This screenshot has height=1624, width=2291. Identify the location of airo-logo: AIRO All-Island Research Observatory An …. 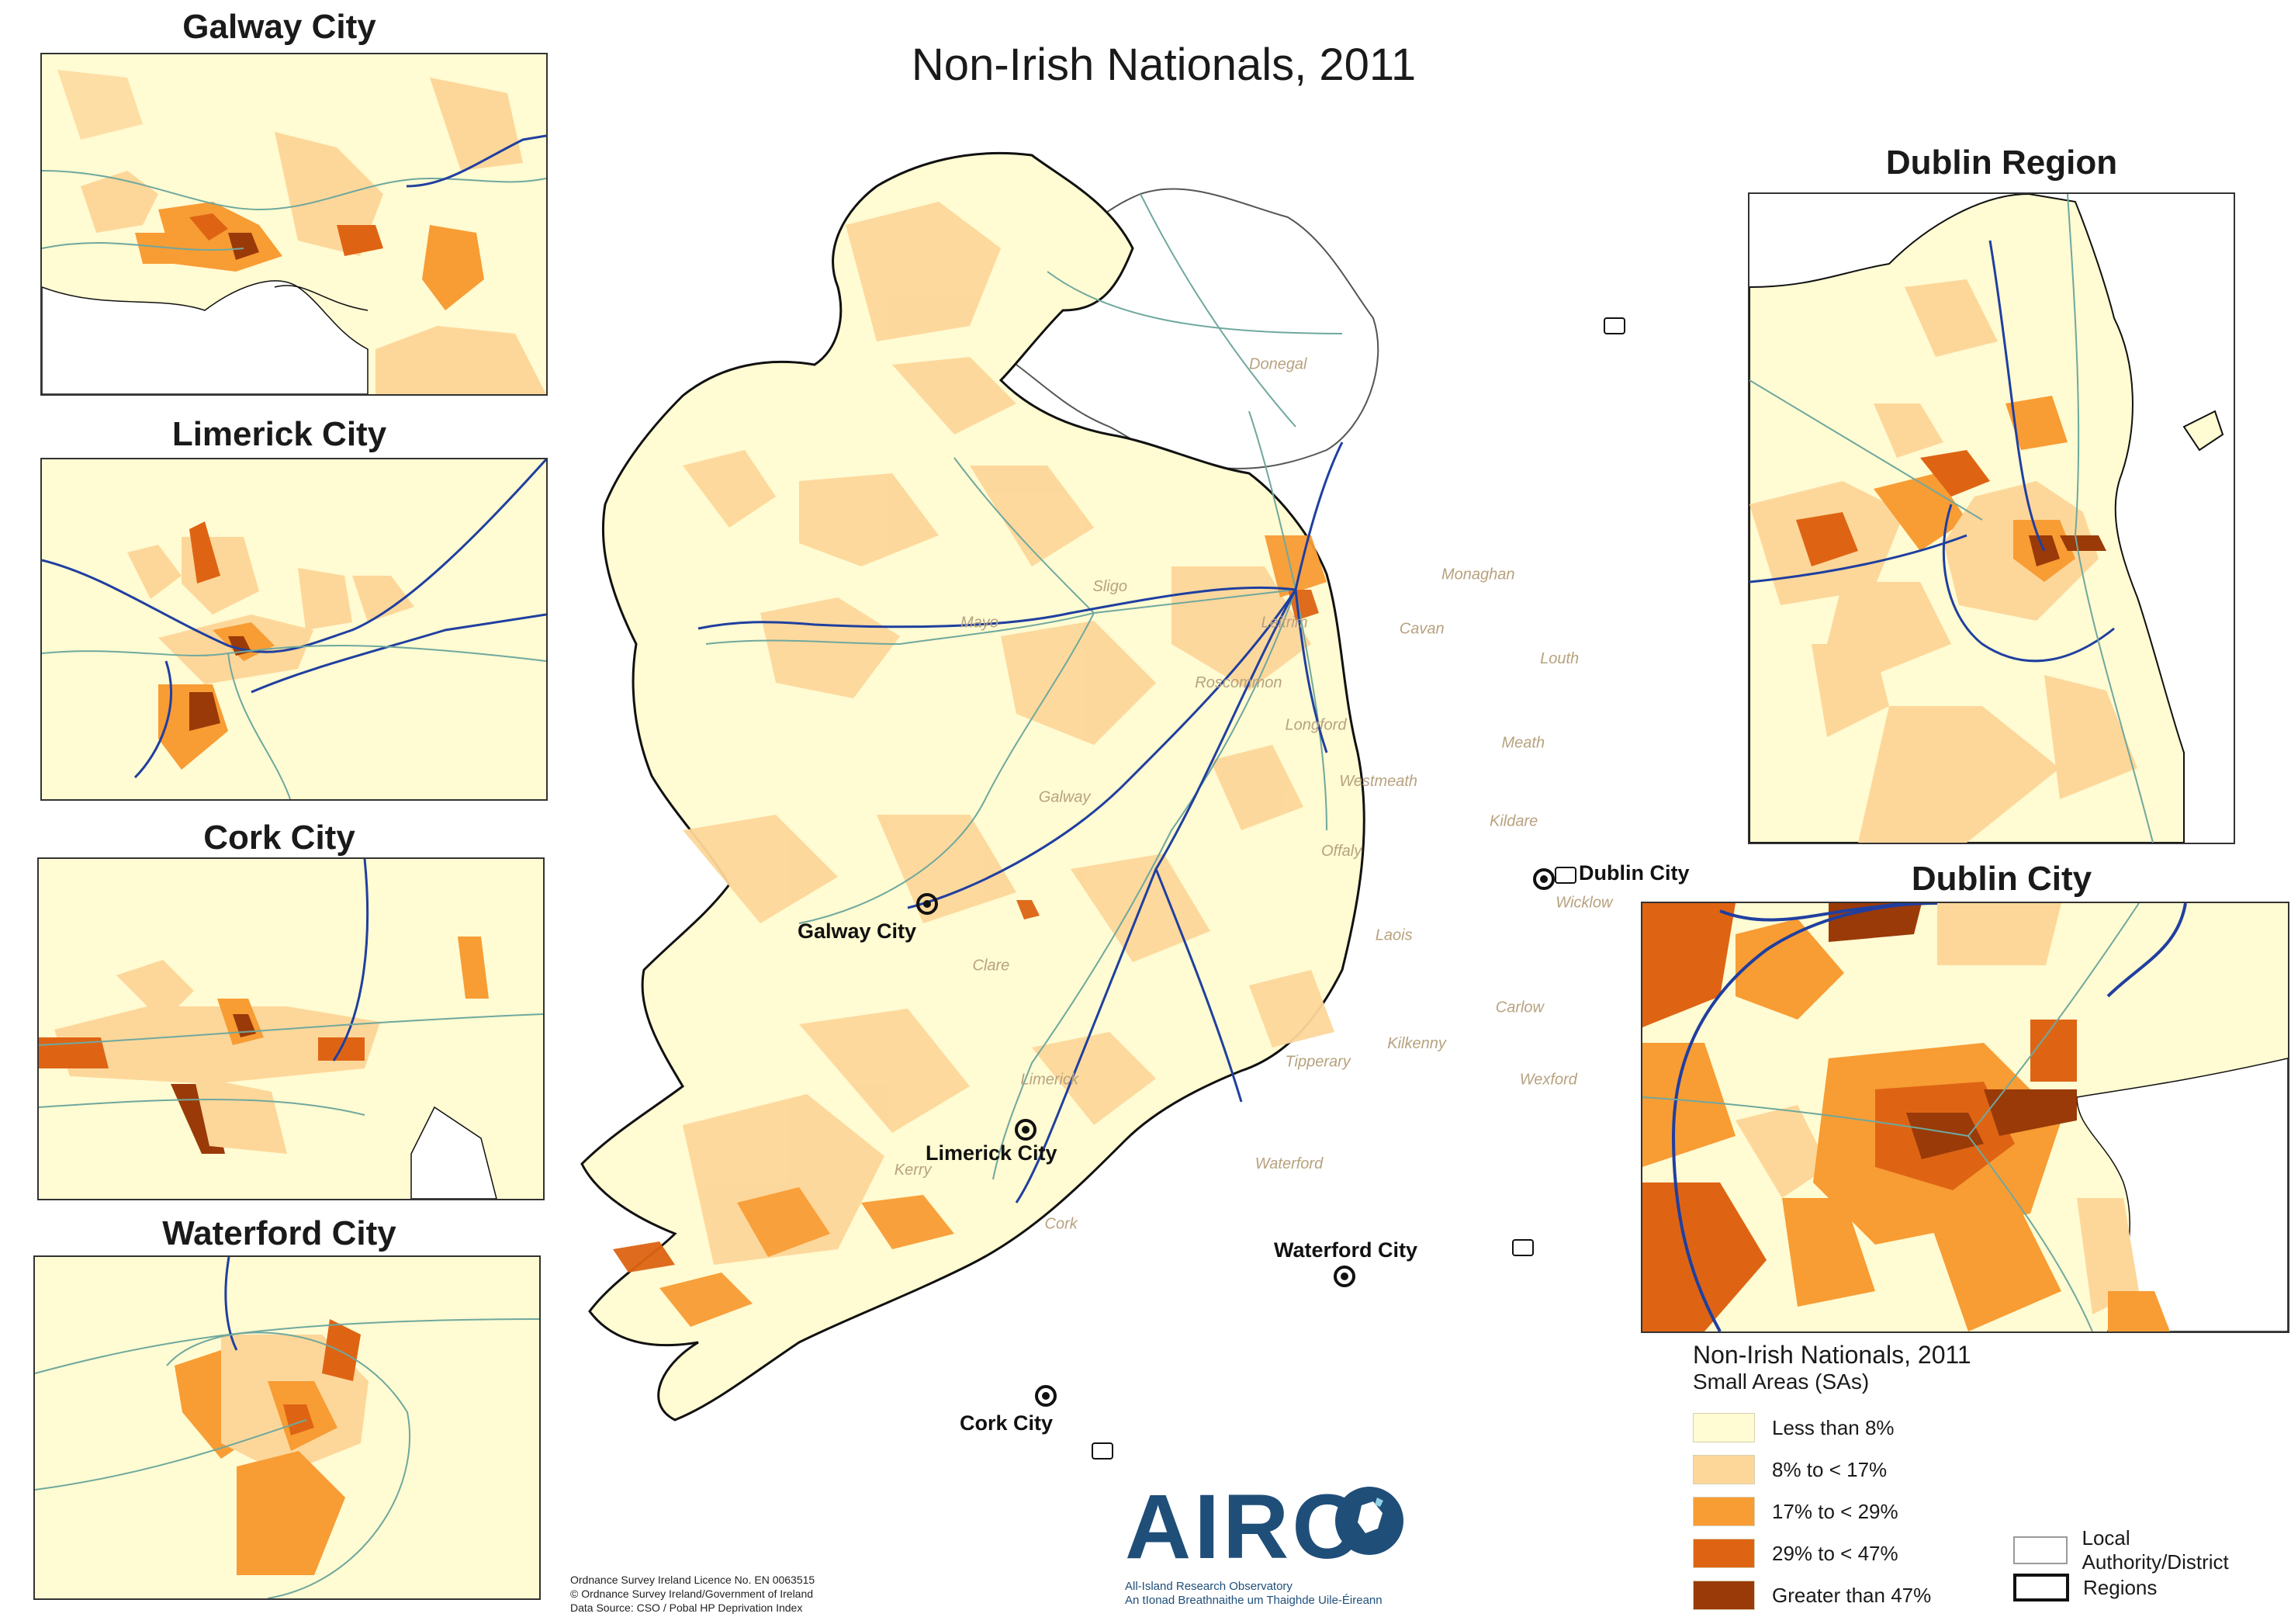
(1264, 1541).